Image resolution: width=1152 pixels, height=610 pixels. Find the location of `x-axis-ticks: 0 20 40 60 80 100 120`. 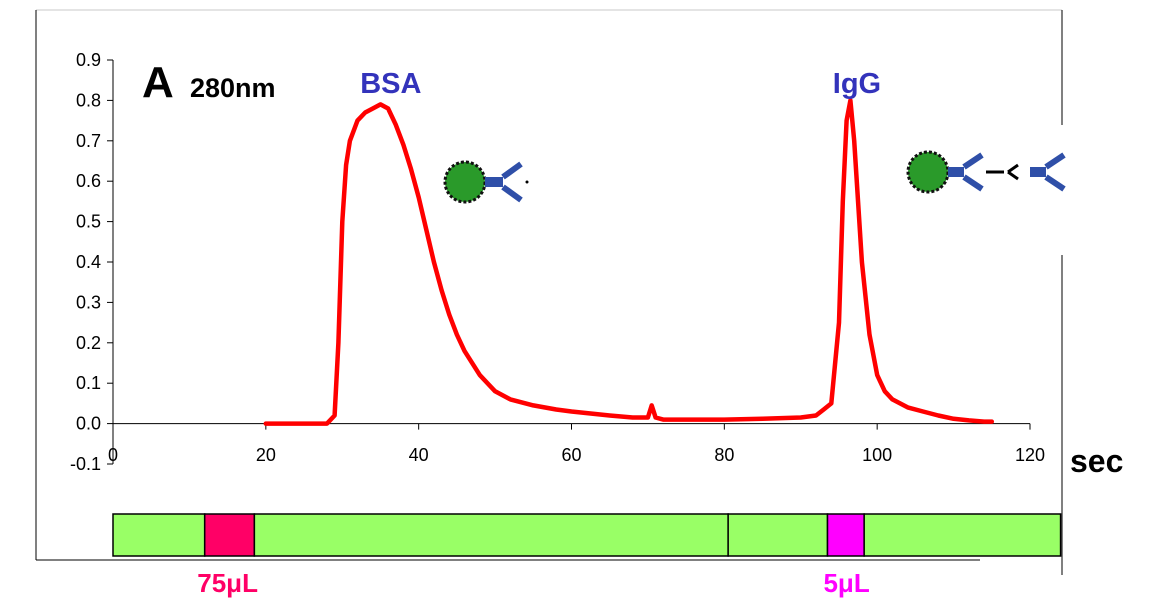

x-axis-ticks: 0 20 40 60 80 100 120 is located at coordinates (576, 444).